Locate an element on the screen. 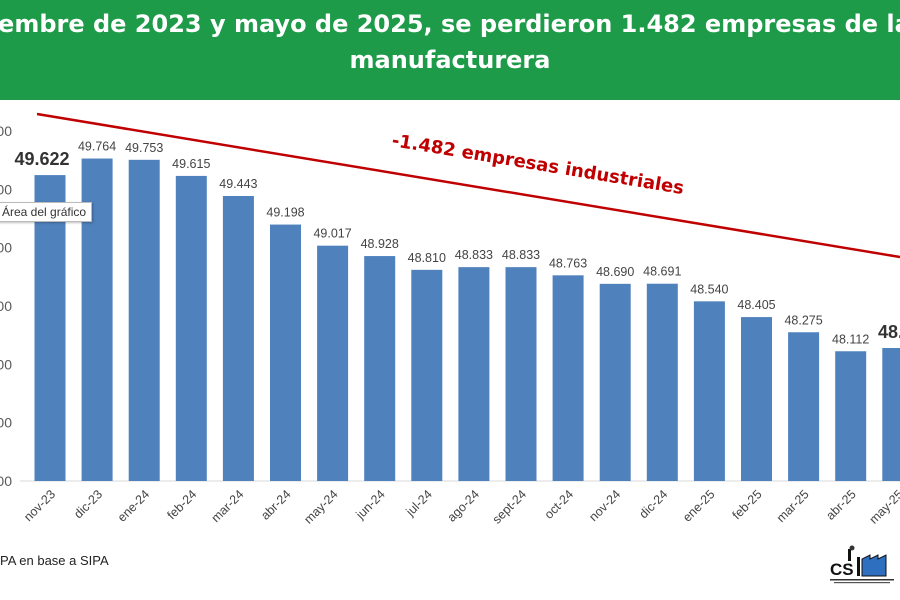 Image resolution: width=900 pixels, height=600 pixels. data-label: 49.753 is located at coordinates (144, 148).